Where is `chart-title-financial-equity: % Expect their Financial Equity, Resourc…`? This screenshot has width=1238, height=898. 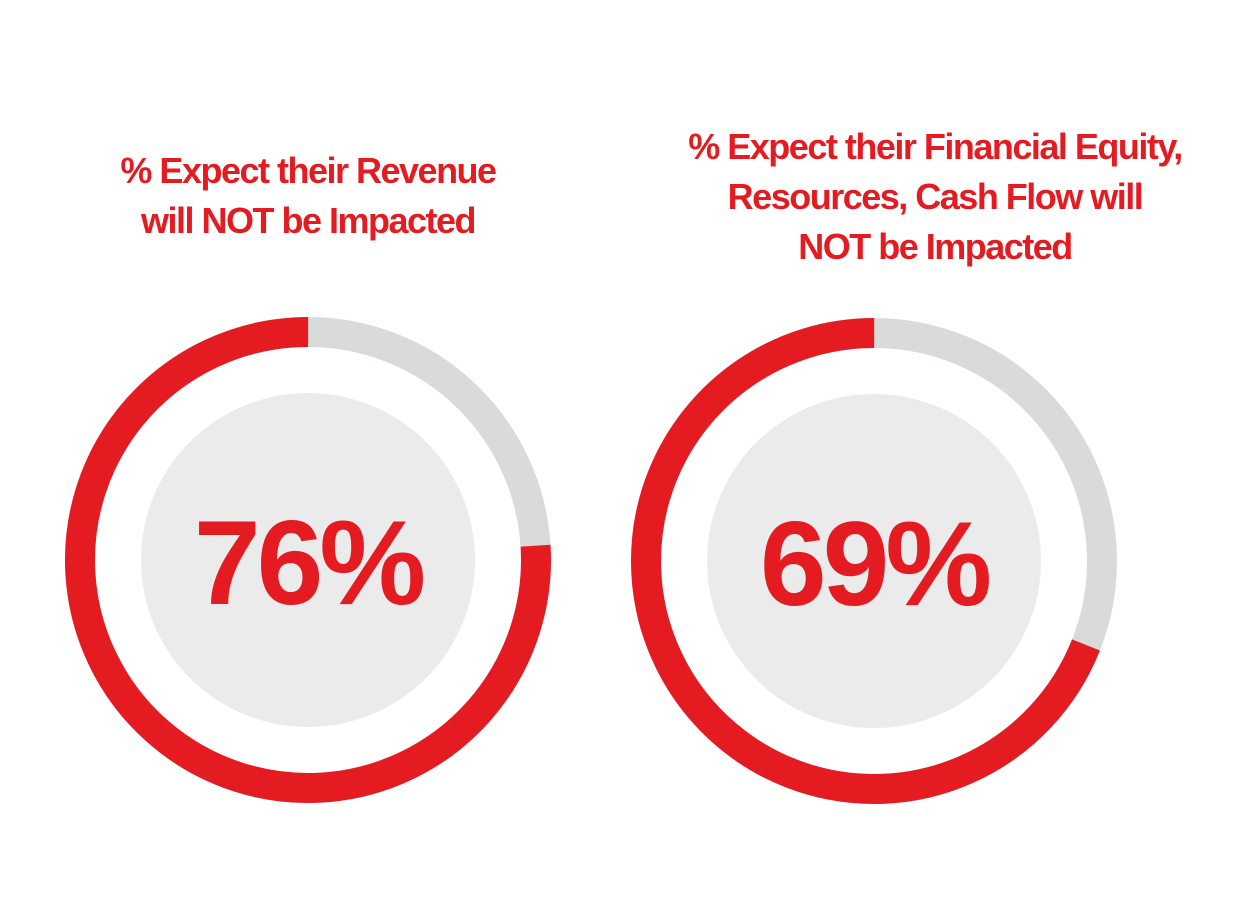
chart-title-financial-equity: % Expect their Financial Equity, Resourc… is located at coordinates (934, 197).